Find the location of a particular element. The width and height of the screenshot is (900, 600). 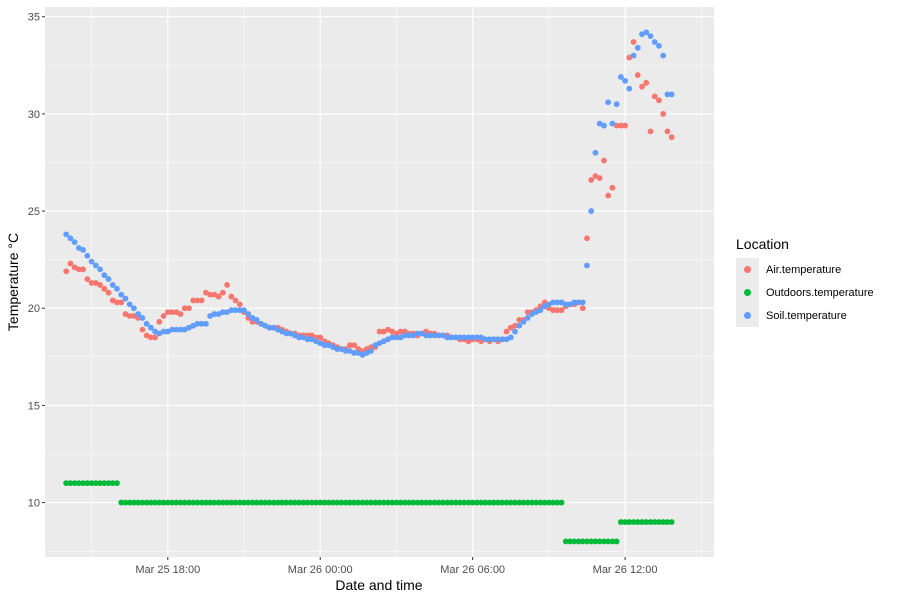

y-tick-label: 15 is located at coordinates (34, 406).